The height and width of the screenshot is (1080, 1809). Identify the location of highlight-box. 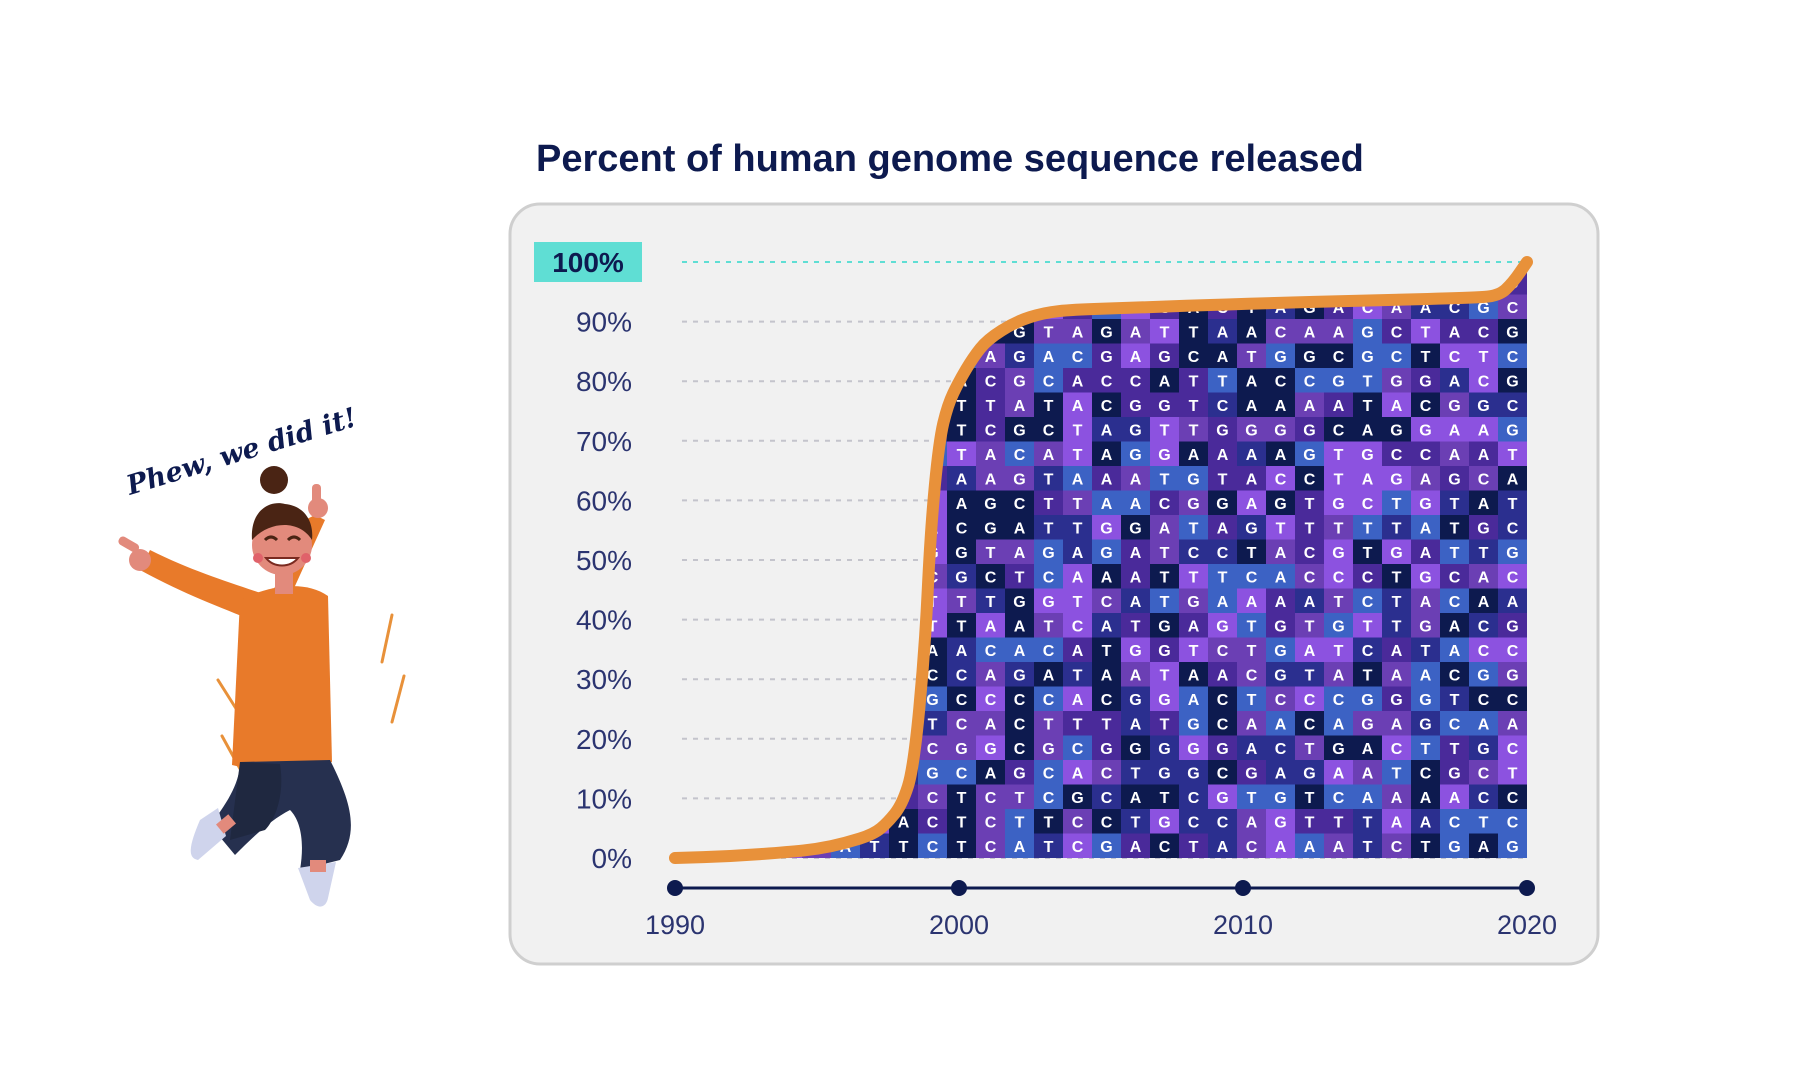
(588, 262).